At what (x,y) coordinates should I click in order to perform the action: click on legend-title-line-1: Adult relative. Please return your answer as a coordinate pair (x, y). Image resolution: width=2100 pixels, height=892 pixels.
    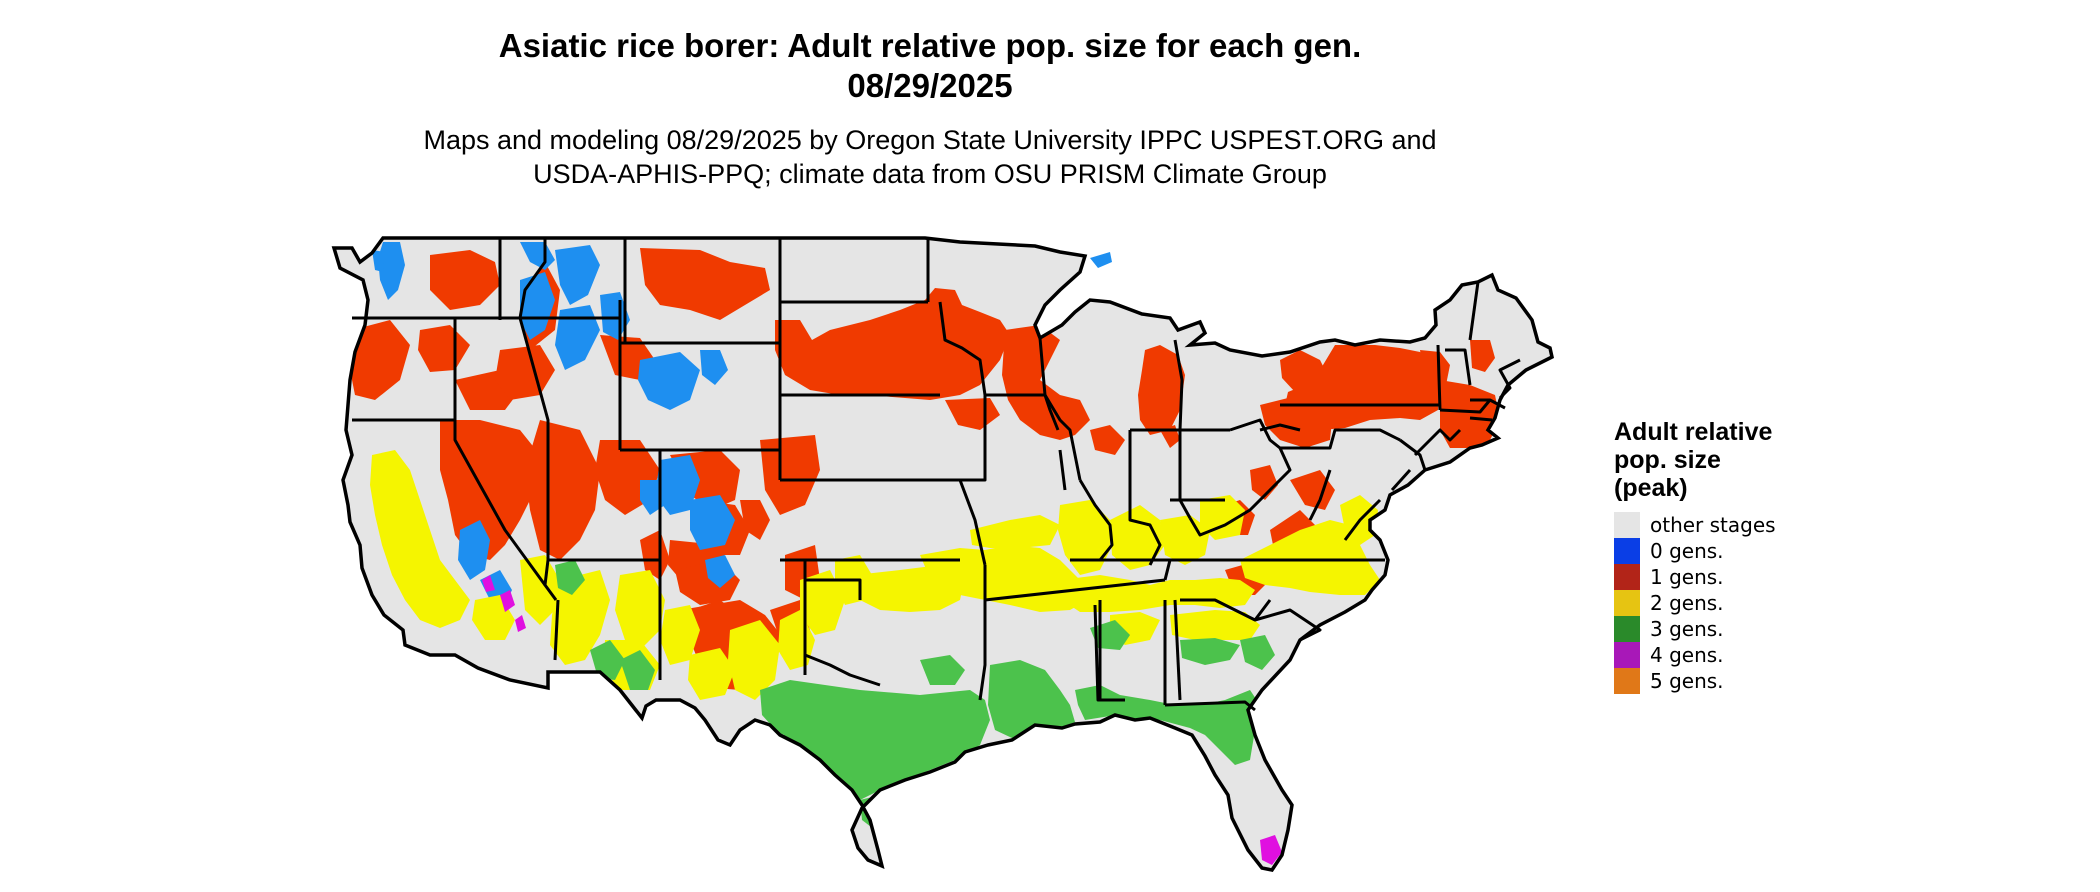
    Looking at the image, I should click on (1693, 432).